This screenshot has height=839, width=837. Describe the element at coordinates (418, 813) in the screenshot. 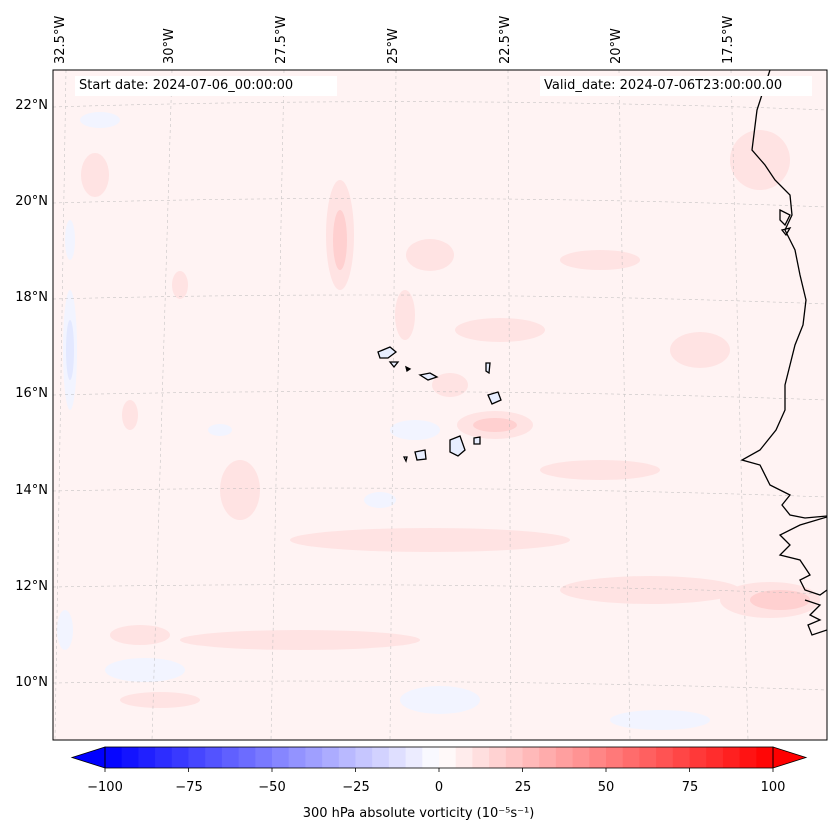

I see `colorbar-label: 300 hPa absolute vorticity (10⁻⁵s⁻¹)` at that location.